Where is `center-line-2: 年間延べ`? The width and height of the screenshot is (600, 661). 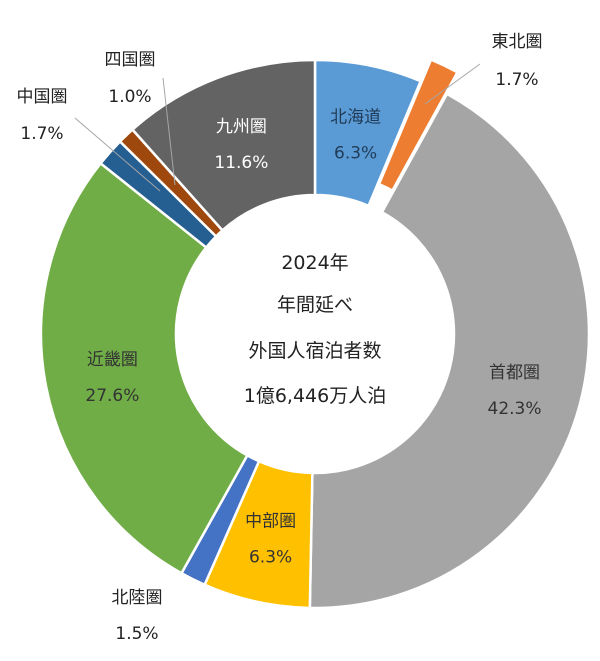 center-line-2: 年間延べ is located at coordinates (315, 305).